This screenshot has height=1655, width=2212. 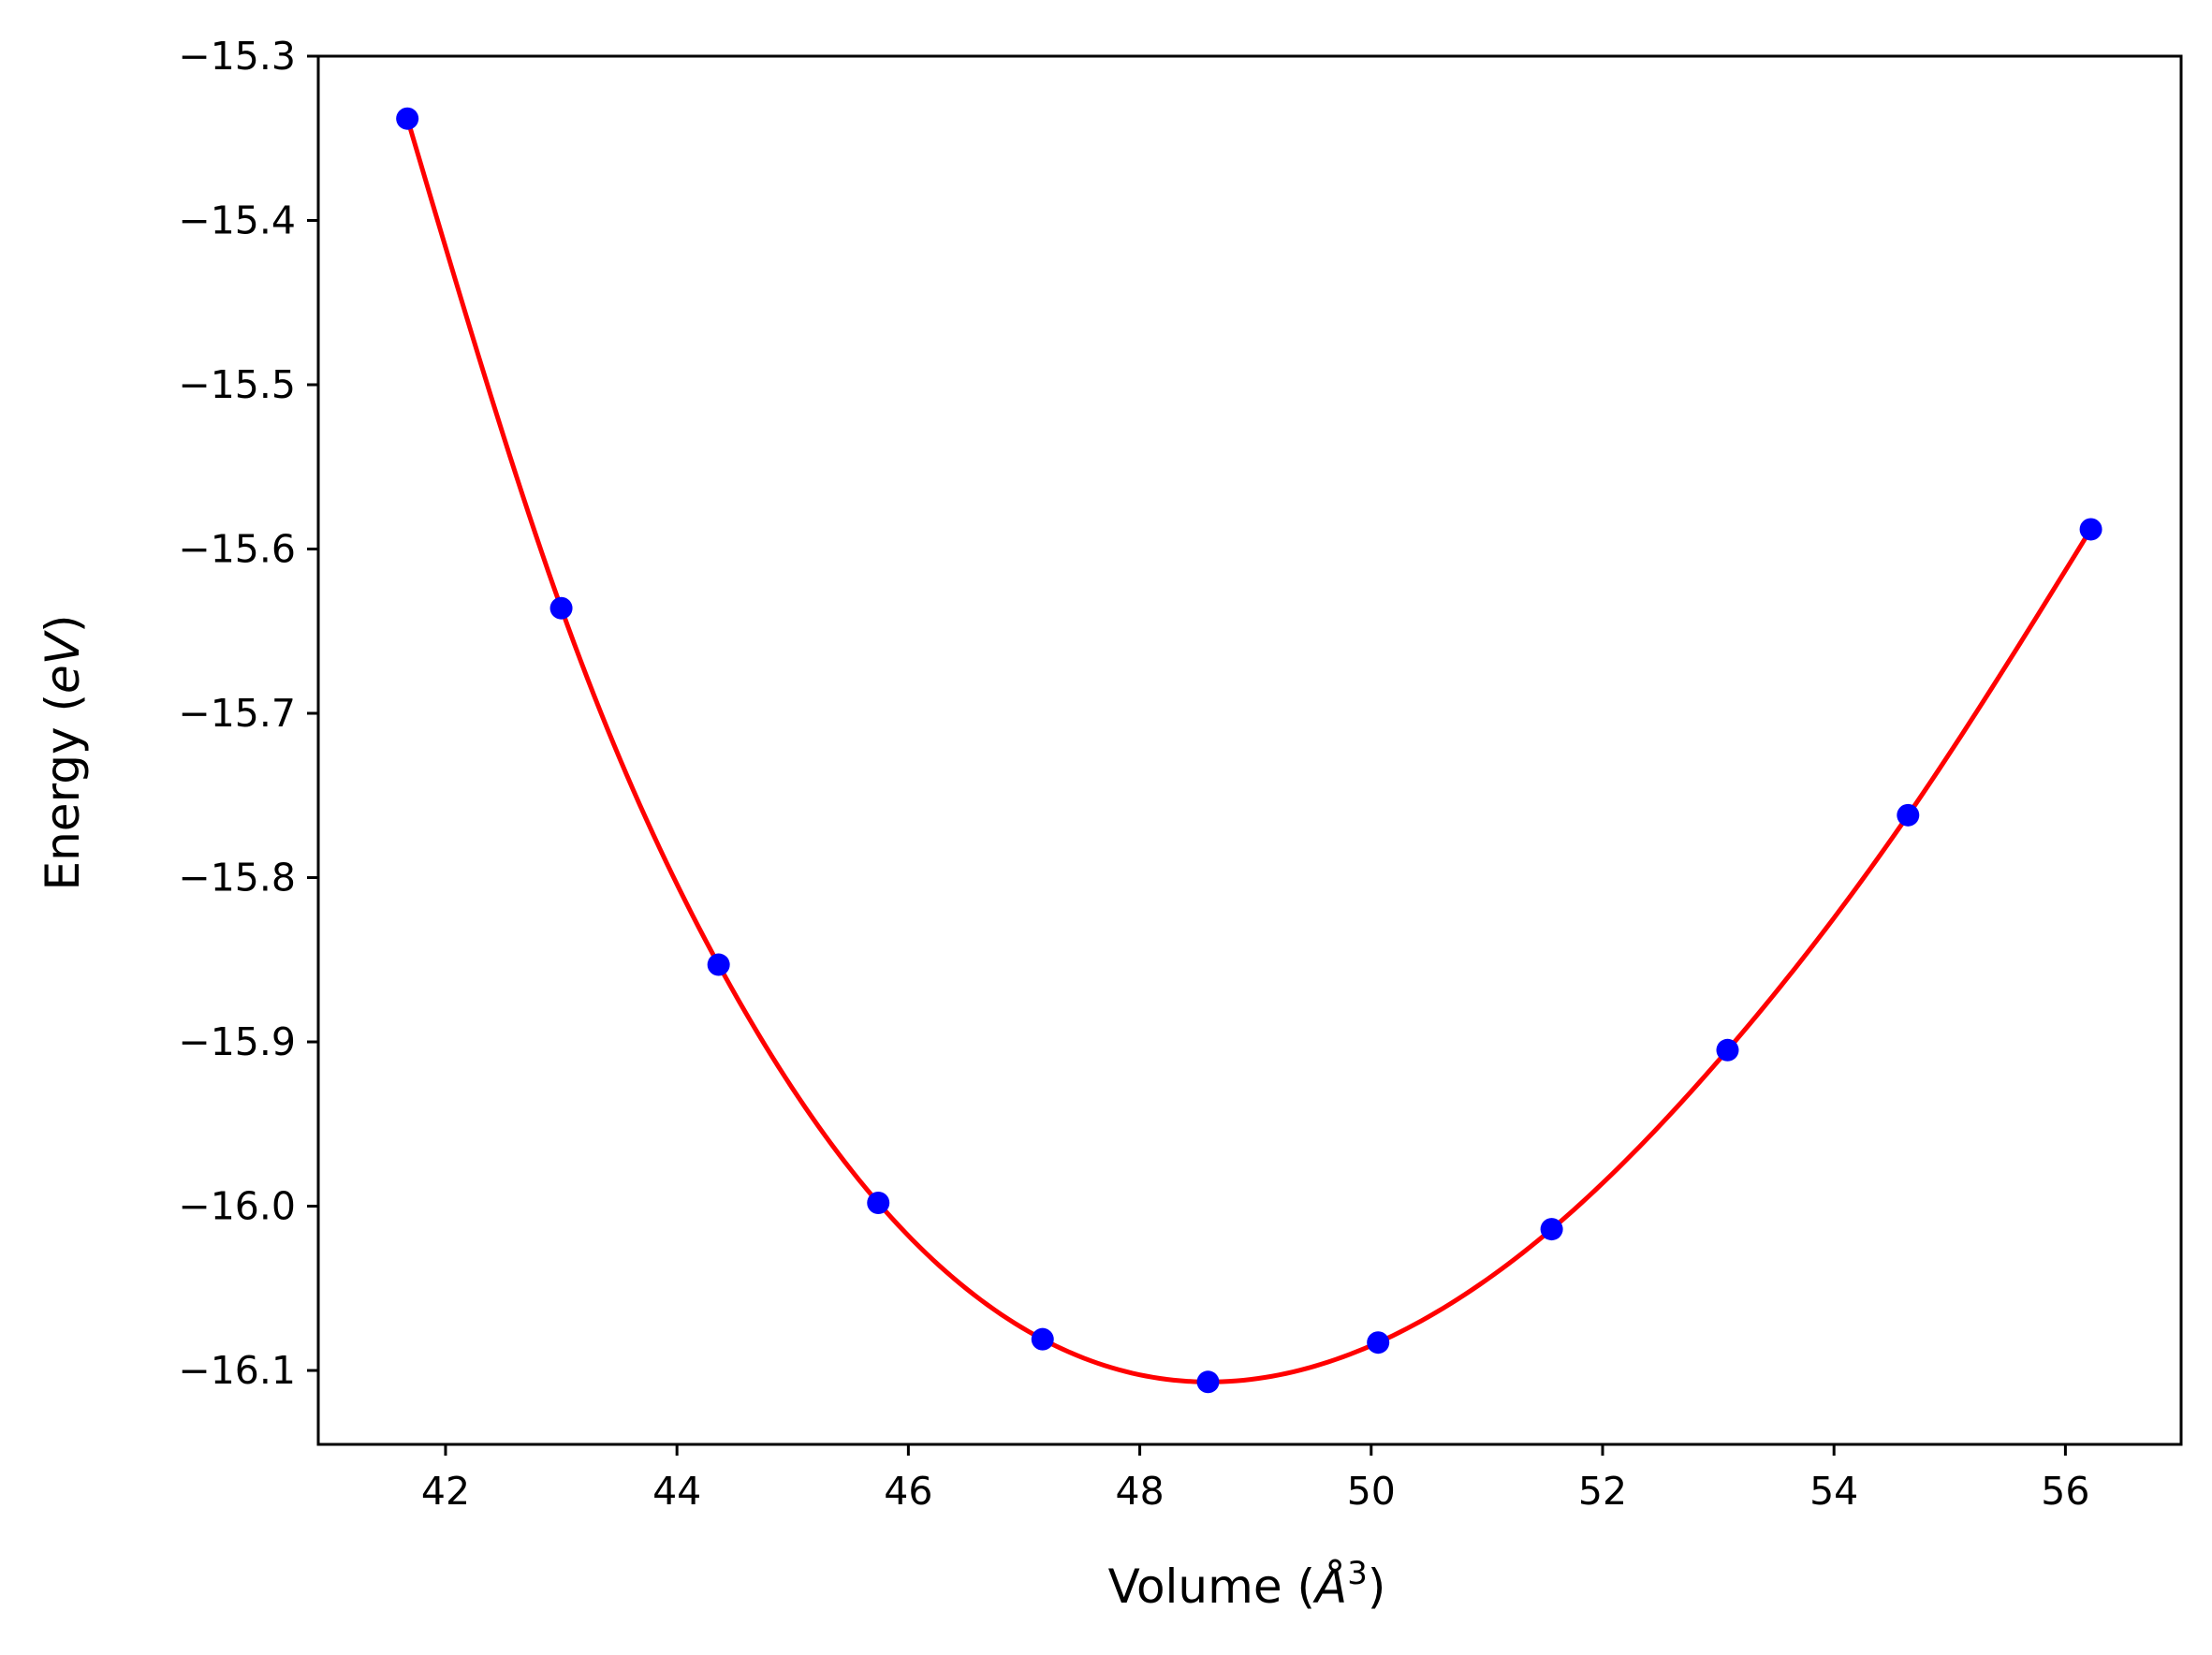 What do you see at coordinates (63, 662) in the screenshot?
I see `y-axis-label-italic: eV` at bounding box center [63, 662].